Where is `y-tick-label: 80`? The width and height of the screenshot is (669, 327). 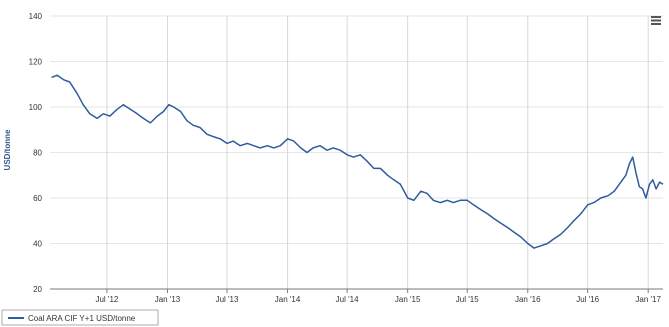
y-tick-label: 80 is located at coordinates (37, 153).